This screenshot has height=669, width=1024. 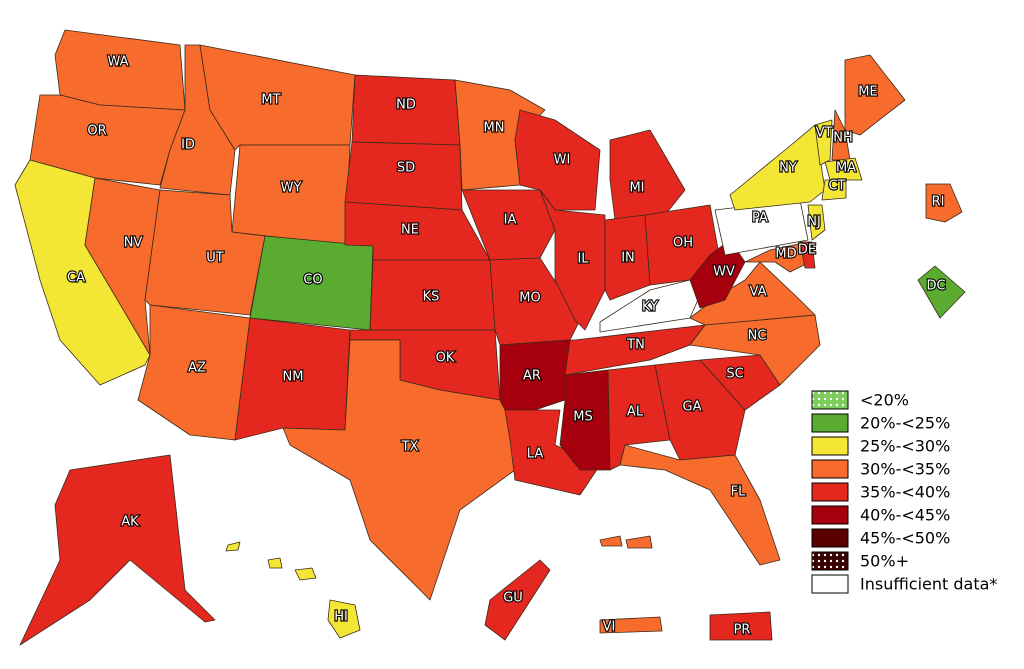 I want to click on state-label: MS, so click(x=582, y=417).